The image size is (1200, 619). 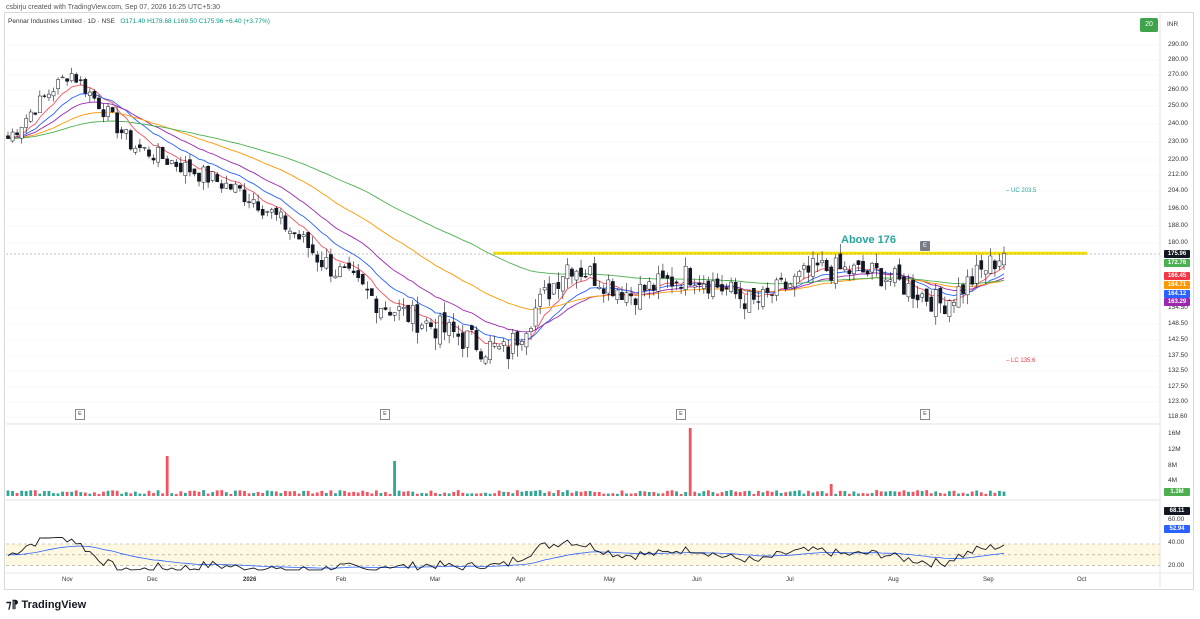 I want to click on price-tick: 240.00, so click(x=1178, y=123).